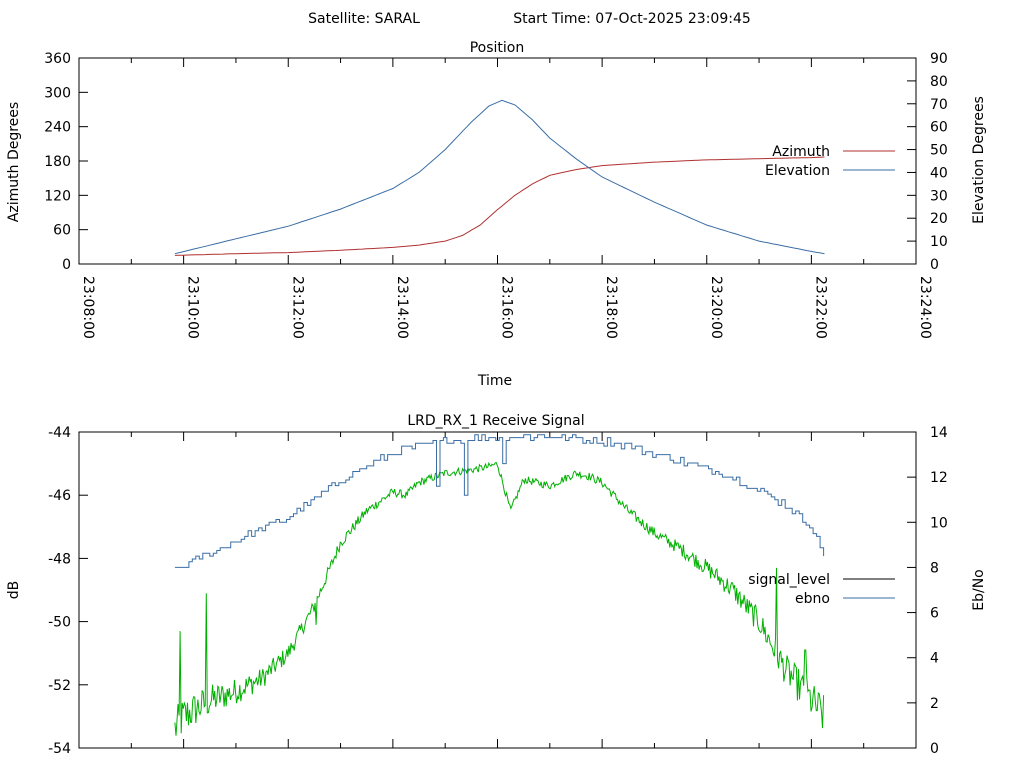 This screenshot has height=768, width=1024. Describe the element at coordinates (57, 93) in the screenshot. I see `chart-0-y-tick-label: 300` at that location.